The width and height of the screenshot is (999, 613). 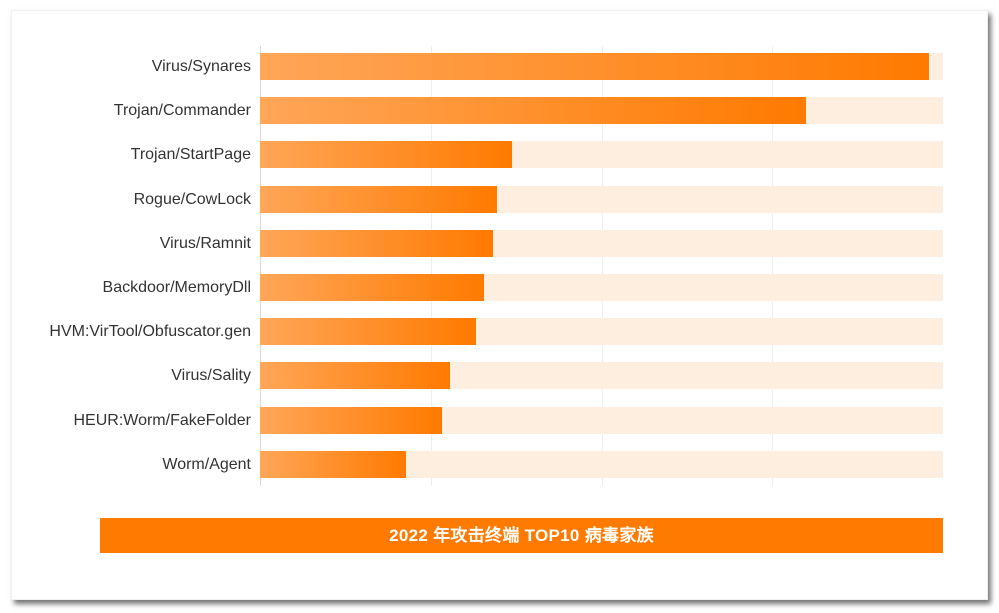 I want to click on category-label: HVM:VirTool/Obfuscator.gen, so click(x=150, y=332).